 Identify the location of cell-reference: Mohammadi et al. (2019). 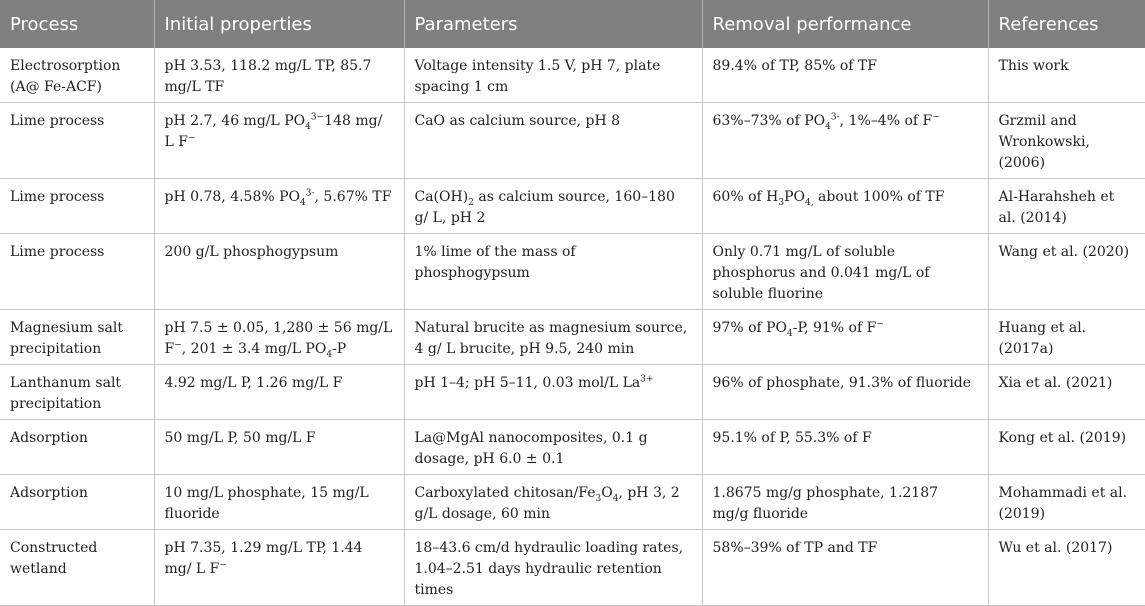
(1066, 502).